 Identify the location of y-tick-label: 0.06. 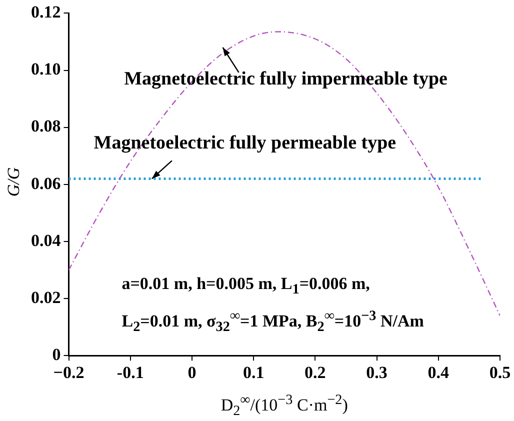
(46, 183).